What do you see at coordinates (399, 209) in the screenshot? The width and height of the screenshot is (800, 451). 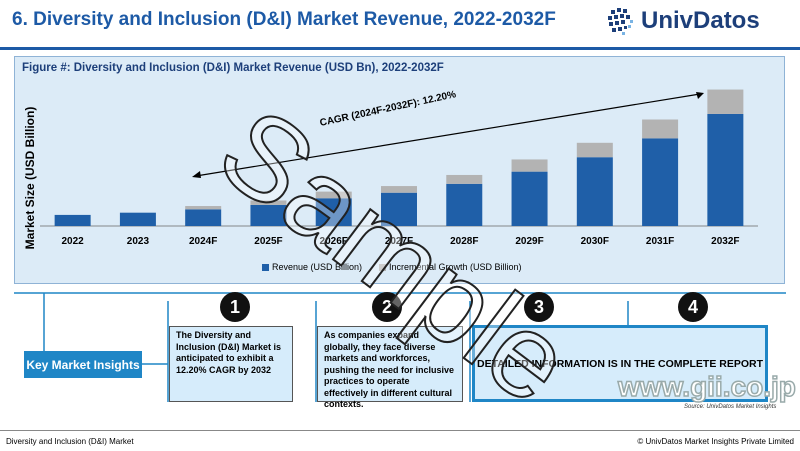 I see `bar-revenue-2027F` at bounding box center [399, 209].